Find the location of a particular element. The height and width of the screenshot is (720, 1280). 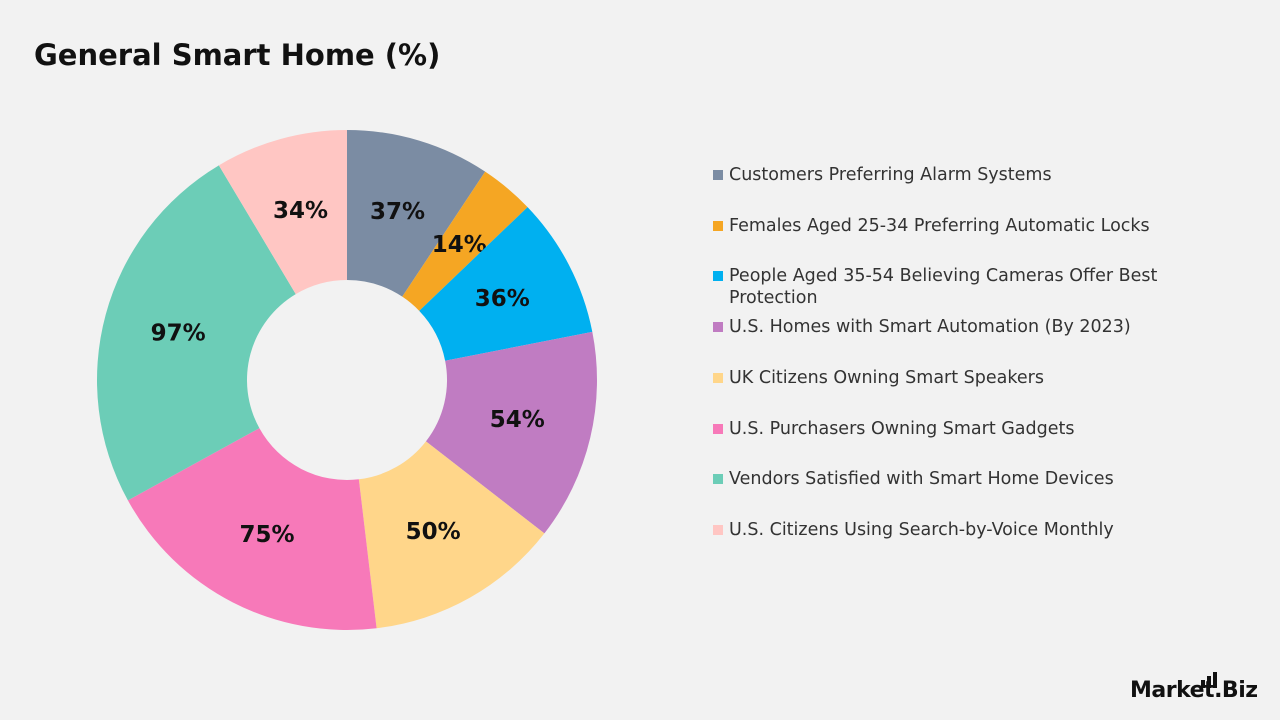

legend-item: U.S. Purchasers Owning Smart Gadgets is located at coordinates (958, 429).